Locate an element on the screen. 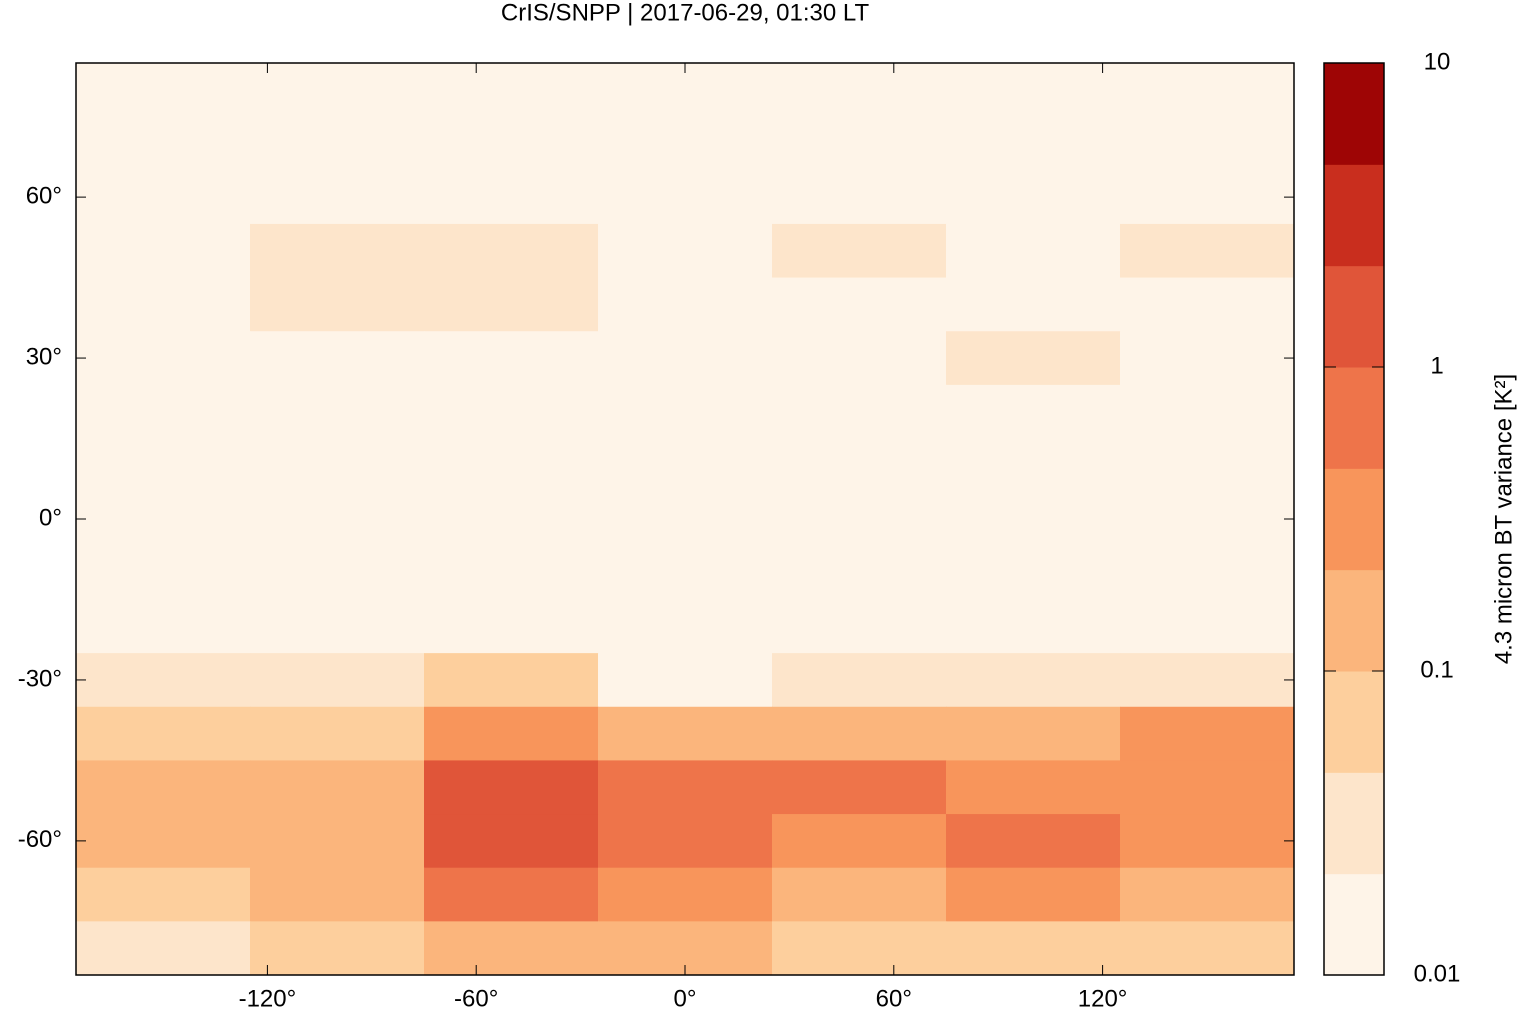  x-tick-label: 60° is located at coordinates (894, 998).